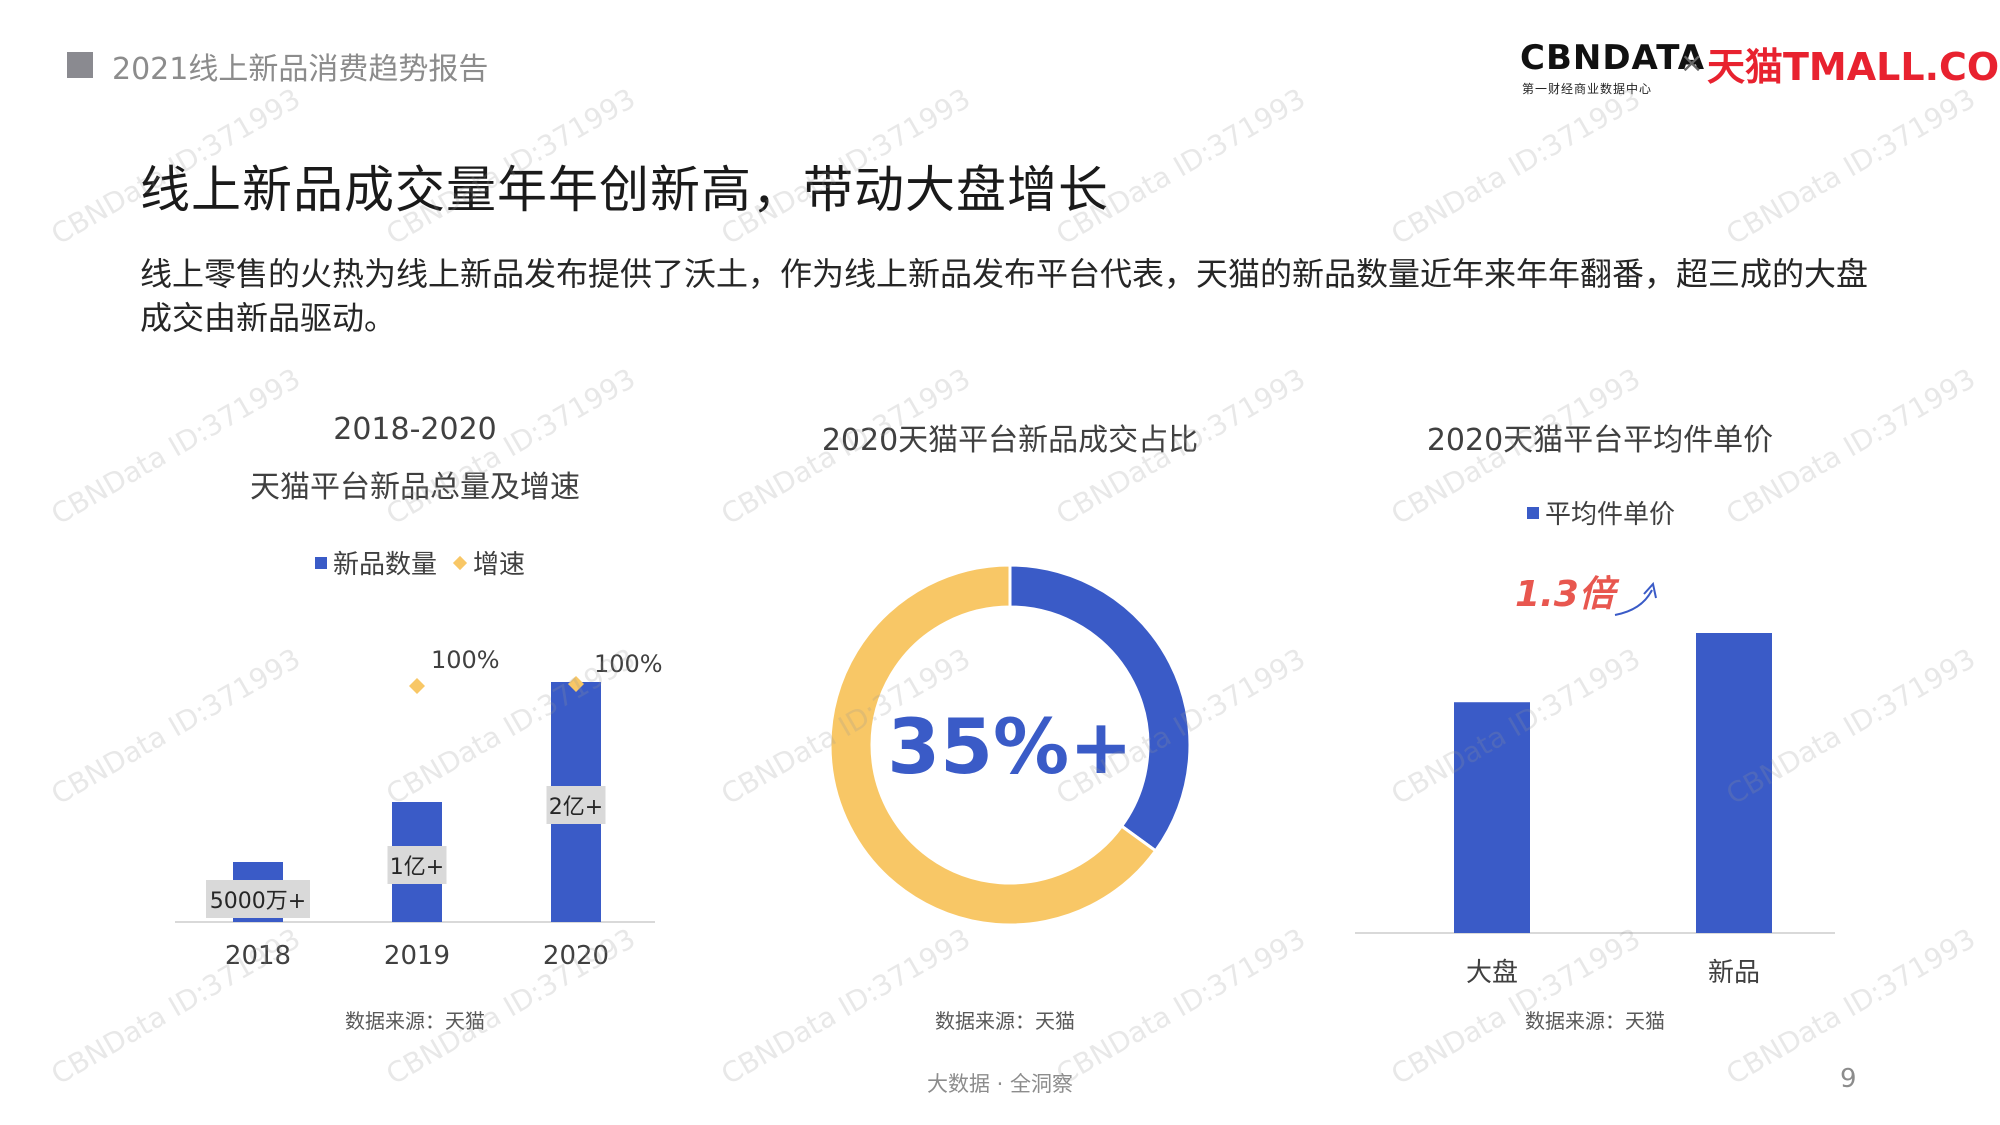 The width and height of the screenshot is (2000, 1125). Describe the element at coordinates (1010, 440) in the screenshot. I see `chart2-title: 2020天猫平台新品成交占比` at that location.